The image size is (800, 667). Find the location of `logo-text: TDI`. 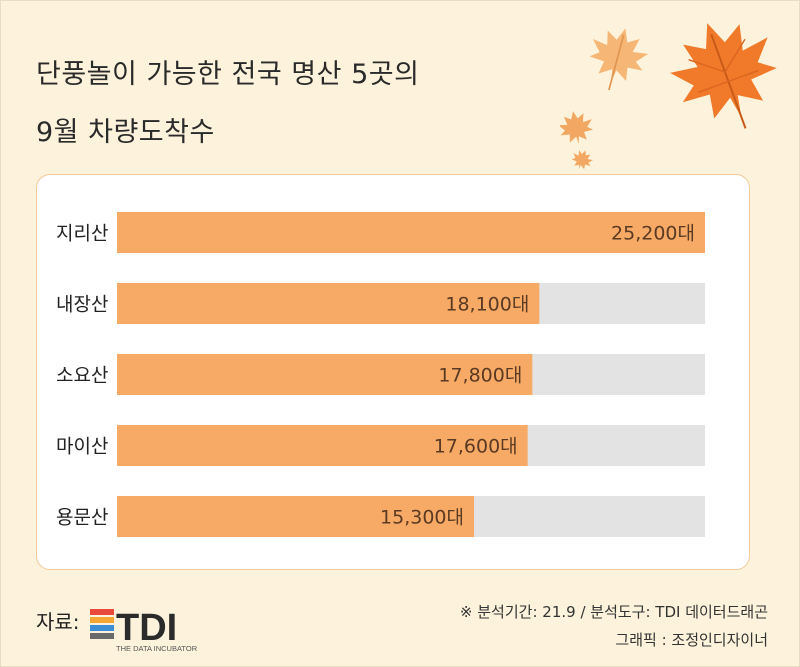

logo-text: TDI is located at coordinates (146, 628).